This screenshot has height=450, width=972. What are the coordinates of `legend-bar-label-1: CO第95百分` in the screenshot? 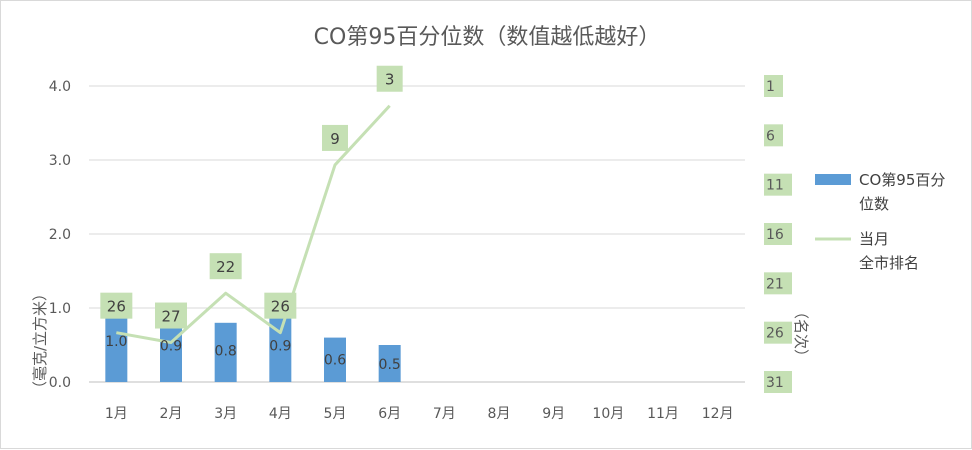 It's located at (902, 180).